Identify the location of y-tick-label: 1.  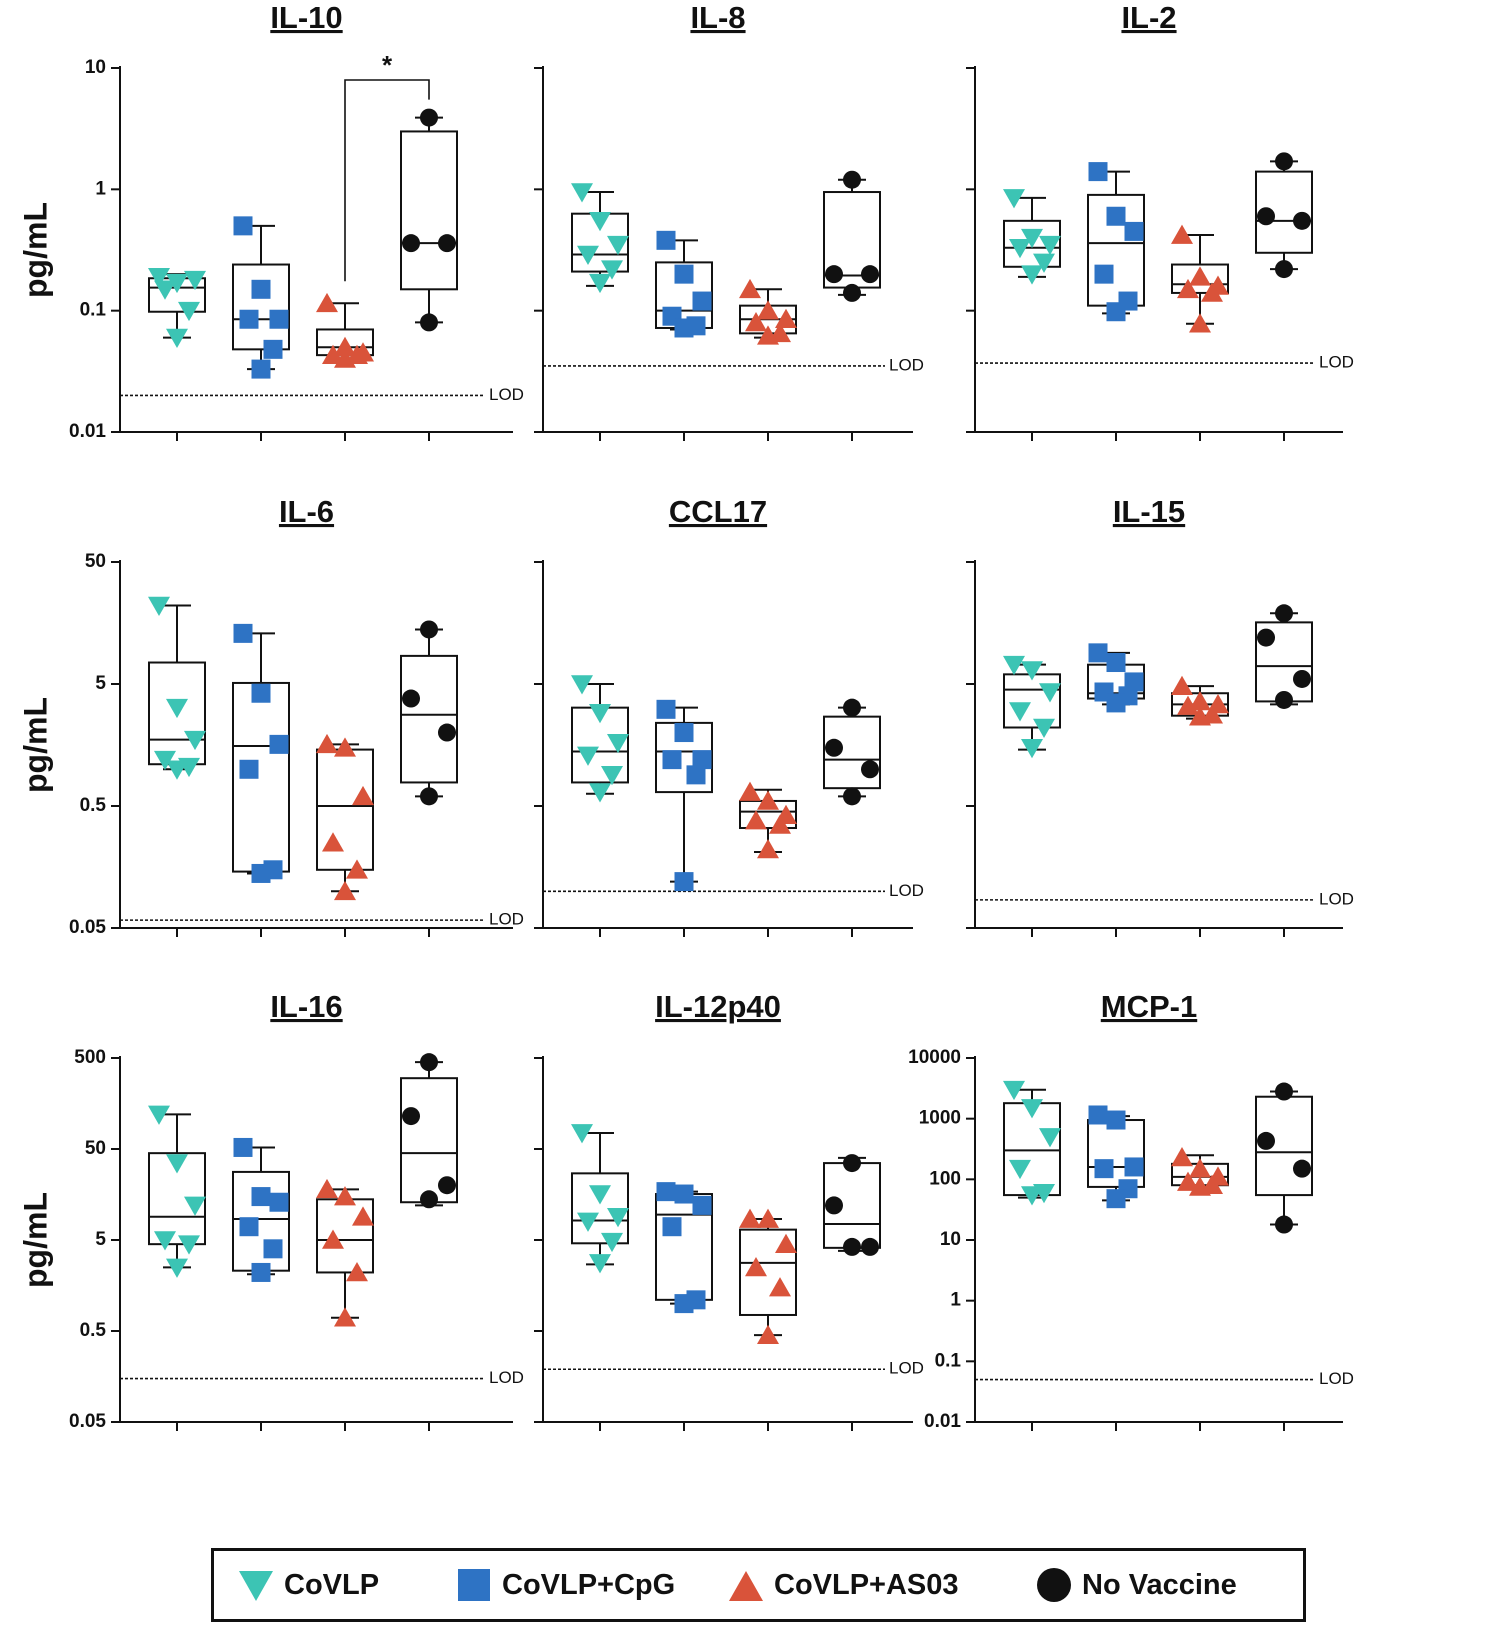
(100, 188).